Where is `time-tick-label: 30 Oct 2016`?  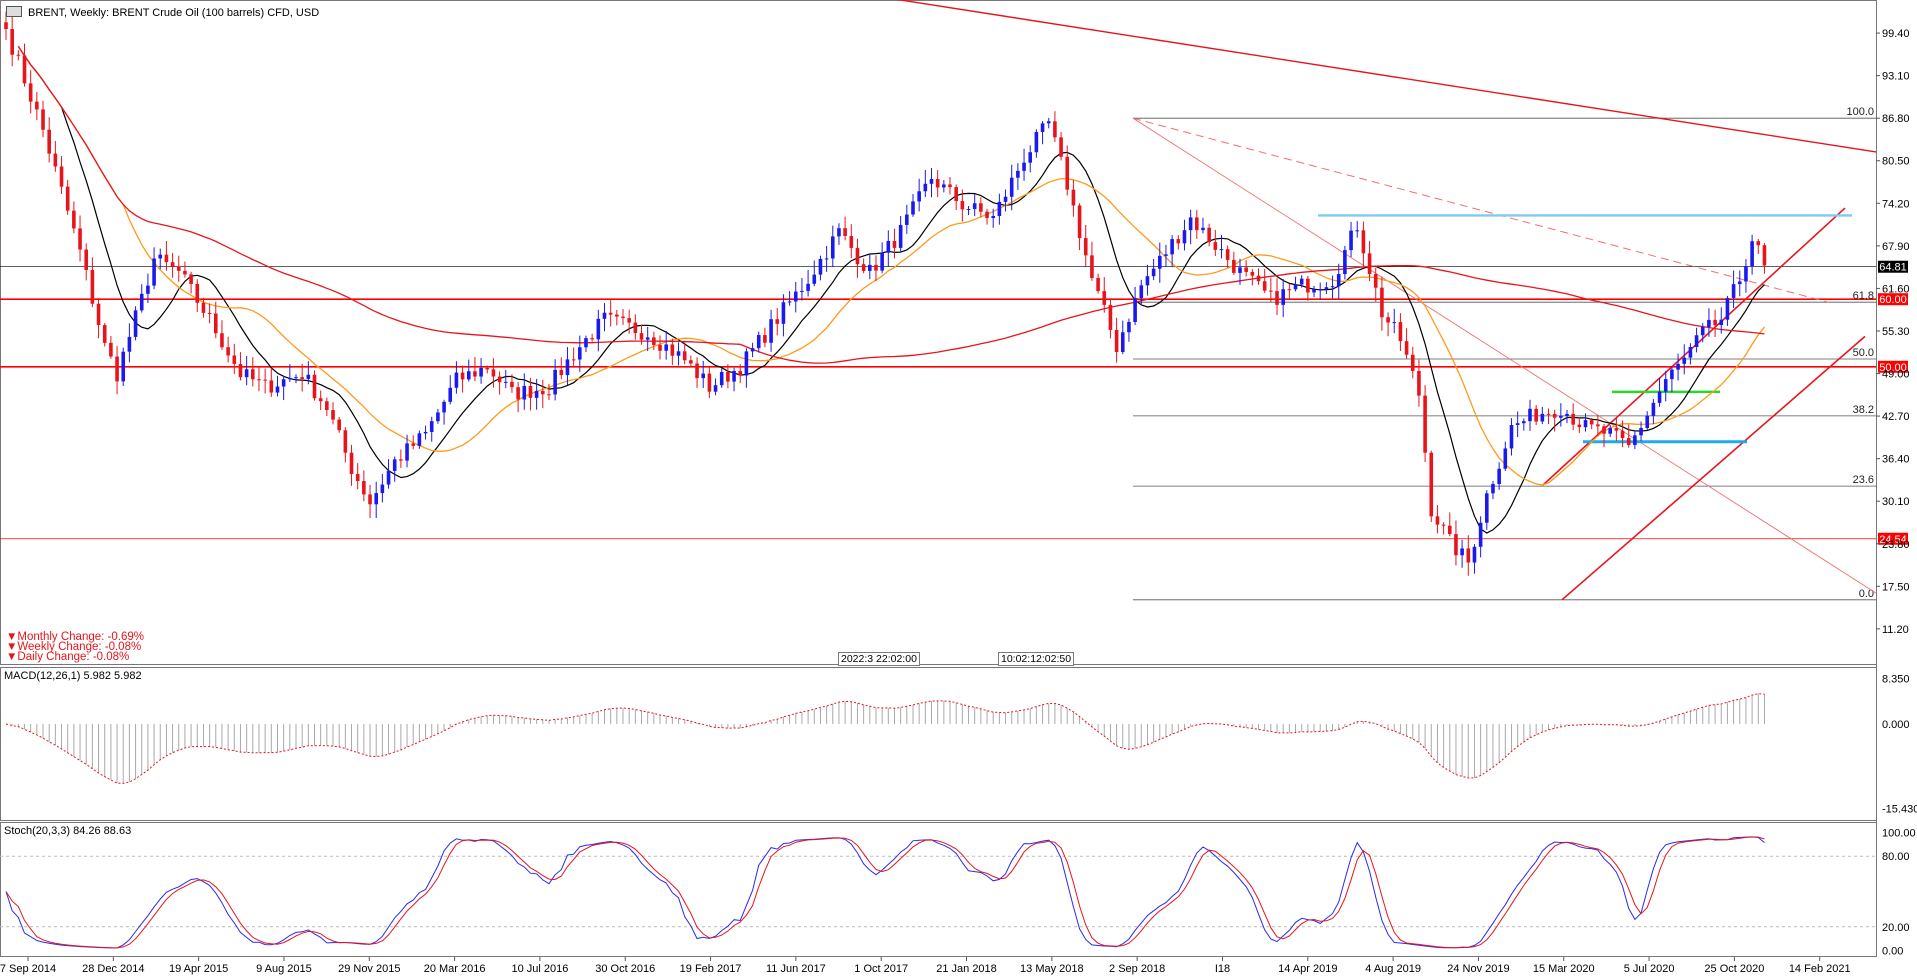 time-tick-label: 30 Oct 2016 is located at coordinates (625, 969).